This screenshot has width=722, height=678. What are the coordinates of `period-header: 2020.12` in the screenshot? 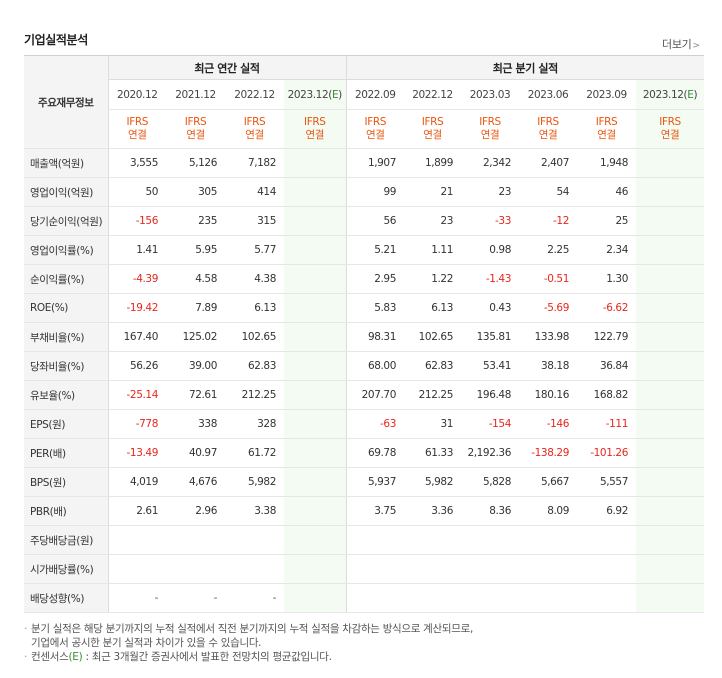 It's located at (136, 94).